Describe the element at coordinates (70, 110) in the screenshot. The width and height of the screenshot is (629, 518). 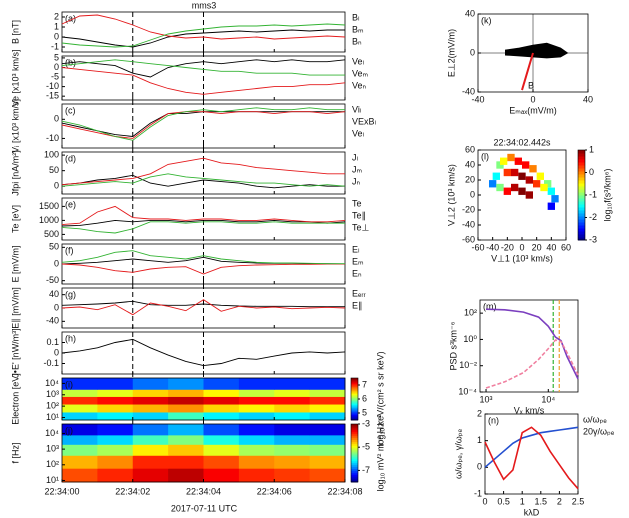
I see `panel-label: (c)` at that location.